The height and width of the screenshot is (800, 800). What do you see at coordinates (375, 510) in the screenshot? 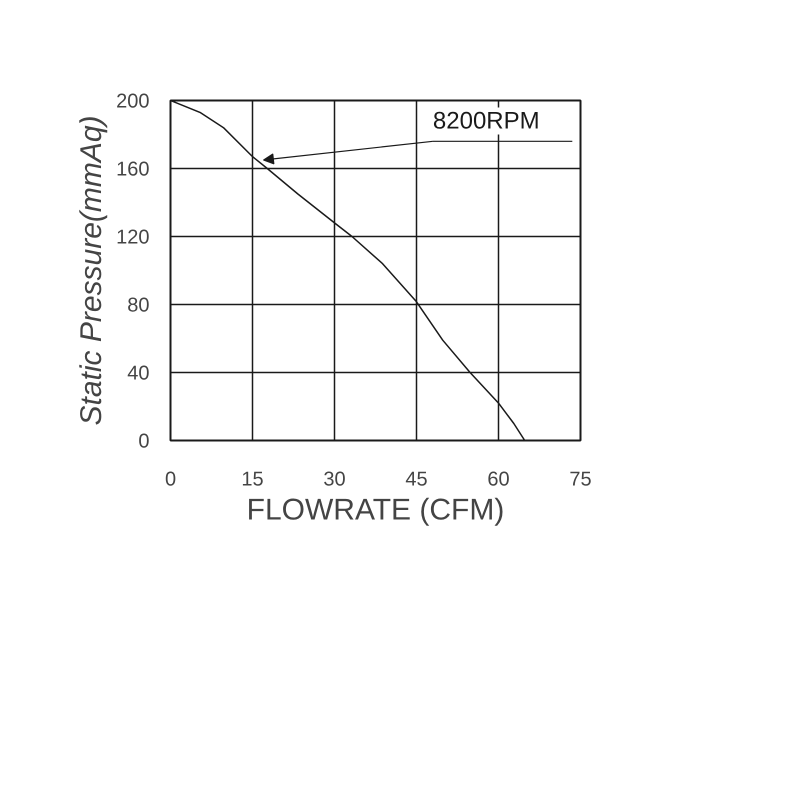
I see `x-axis-title: FLOWRATE (CFM)` at bounding box center [375, 510].